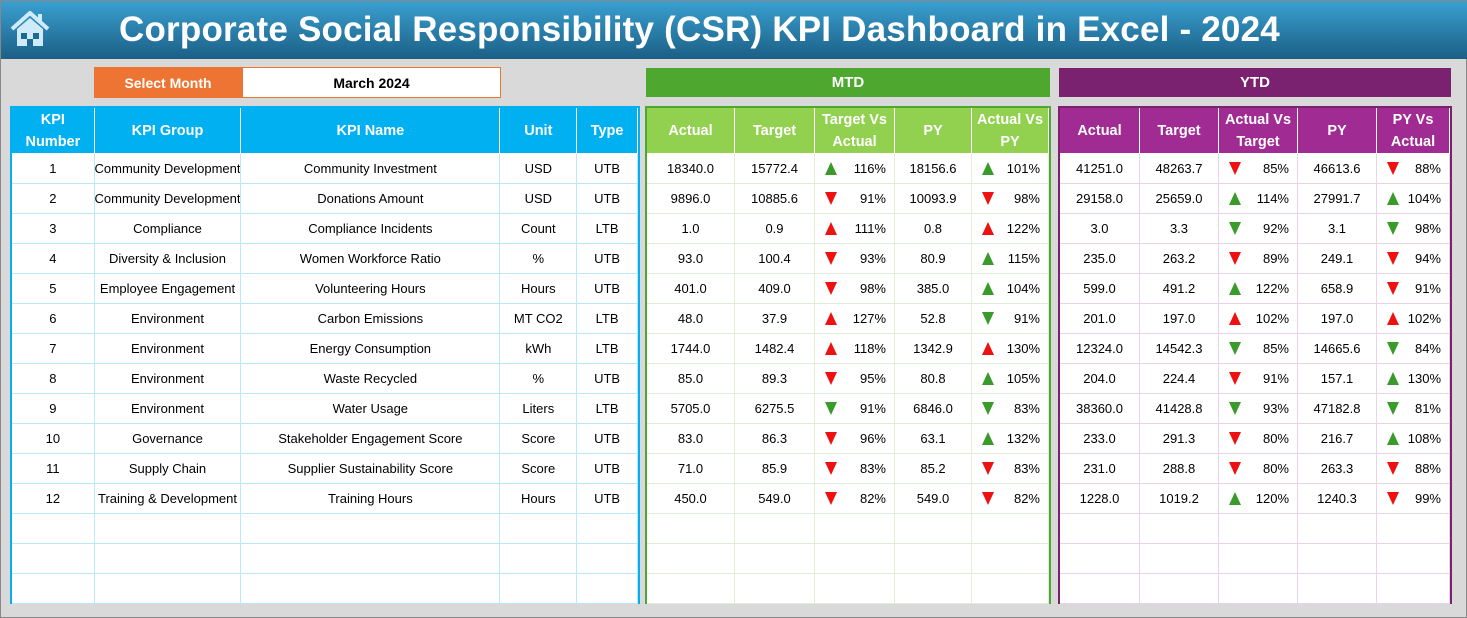  What do you see at coordinates (1010, 319) in the screenshot?
I see `mtd-actual-vs-py-cell: 91%` at bounding box center [1010, 319].